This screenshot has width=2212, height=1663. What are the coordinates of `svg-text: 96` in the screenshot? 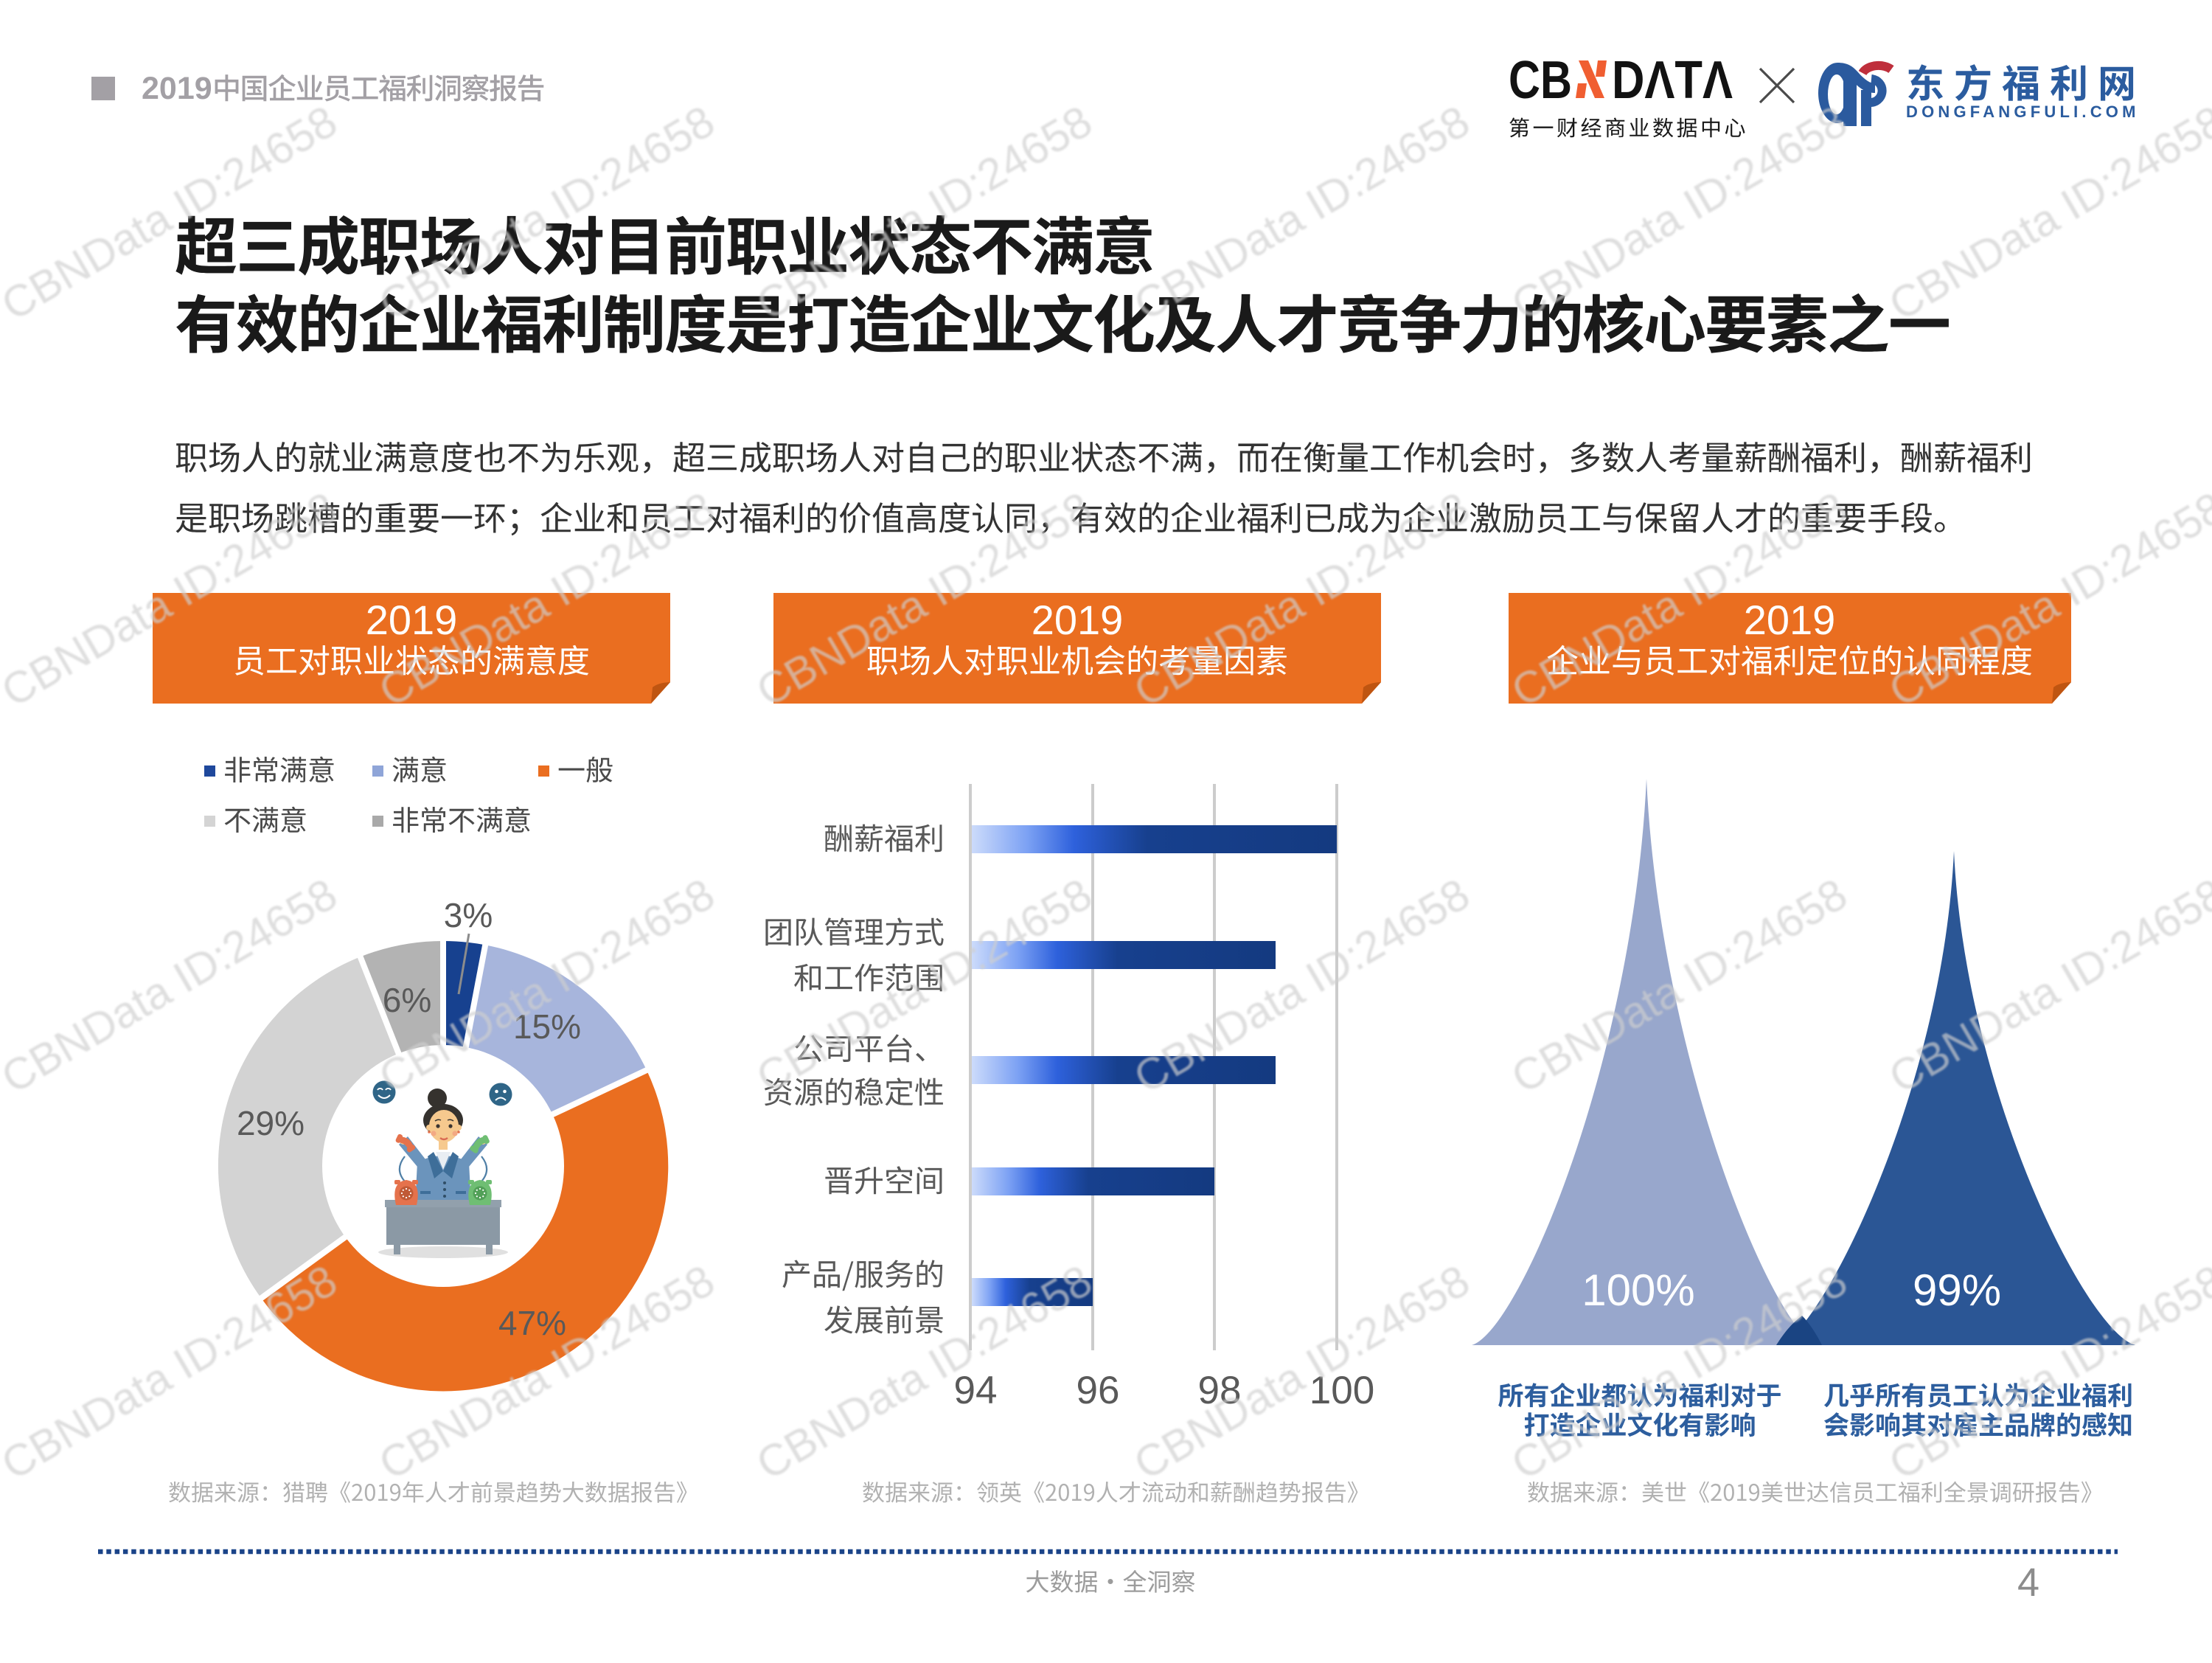 It's located at (1098, 1390).